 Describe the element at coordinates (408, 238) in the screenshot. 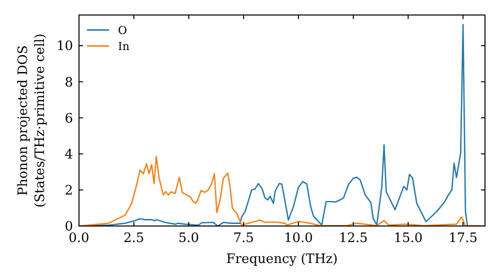

I see `x-tick-label: 15.0` at that location.